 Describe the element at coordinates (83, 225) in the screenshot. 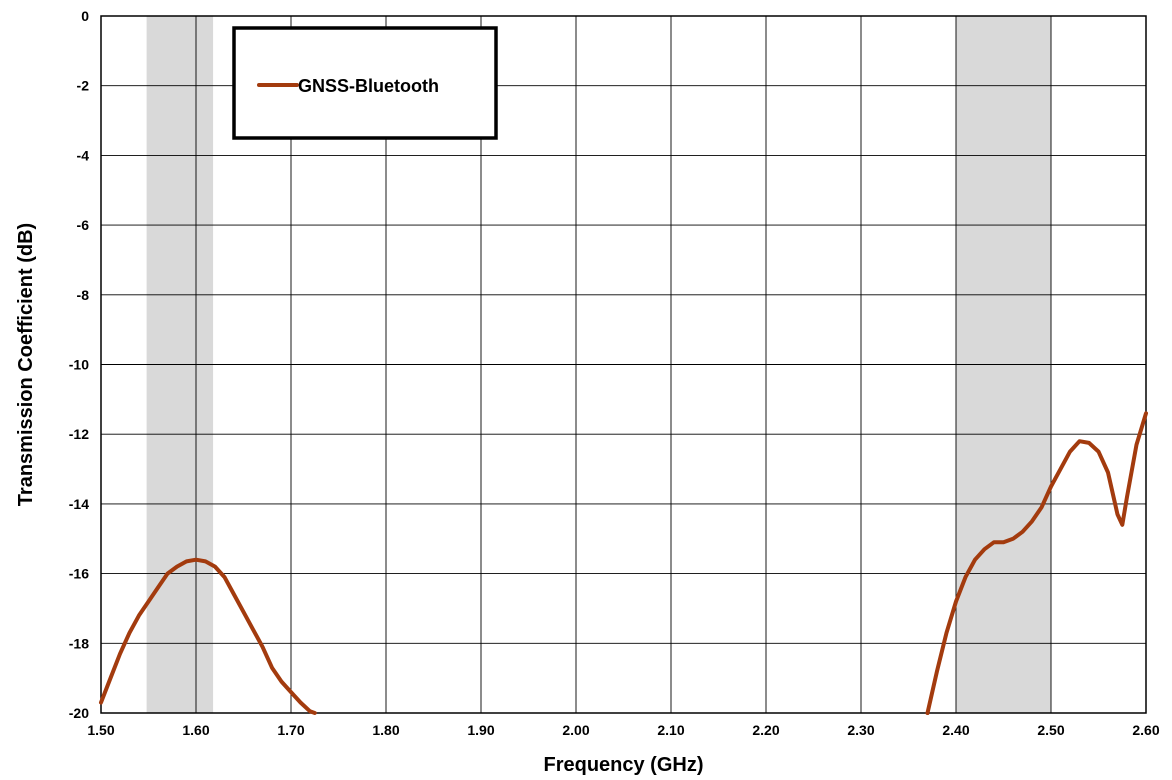

I see `y-tick-label: -6` at that location.